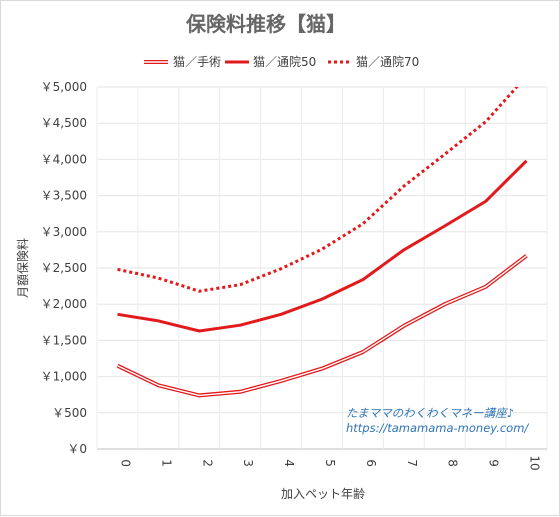 This screenshot has width=560, height=517. Describe the element at coordinates (125, 463) in the screenshot. I see `x-tick-label: 0` at that location.